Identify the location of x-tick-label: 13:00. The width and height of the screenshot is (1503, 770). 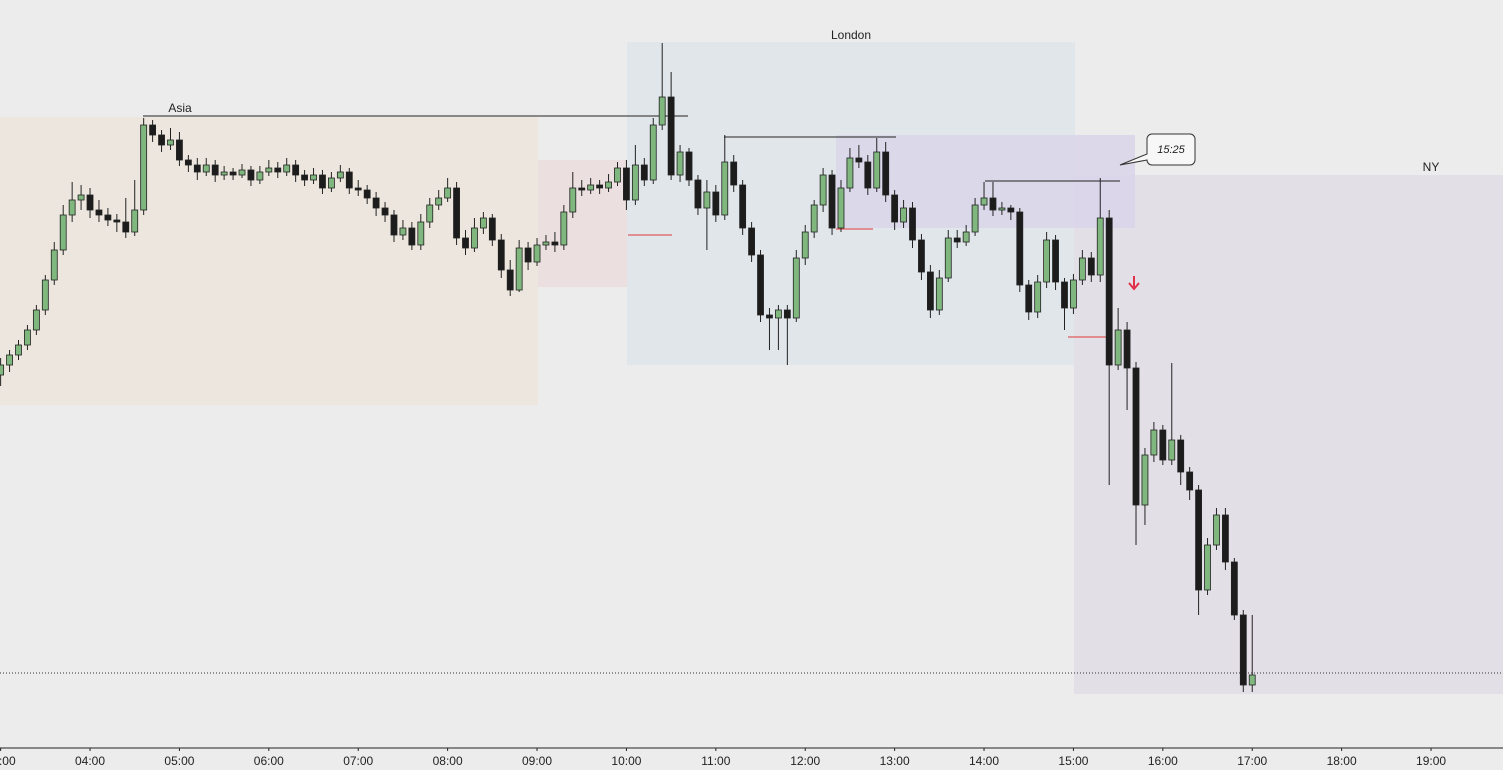
(895, 761).